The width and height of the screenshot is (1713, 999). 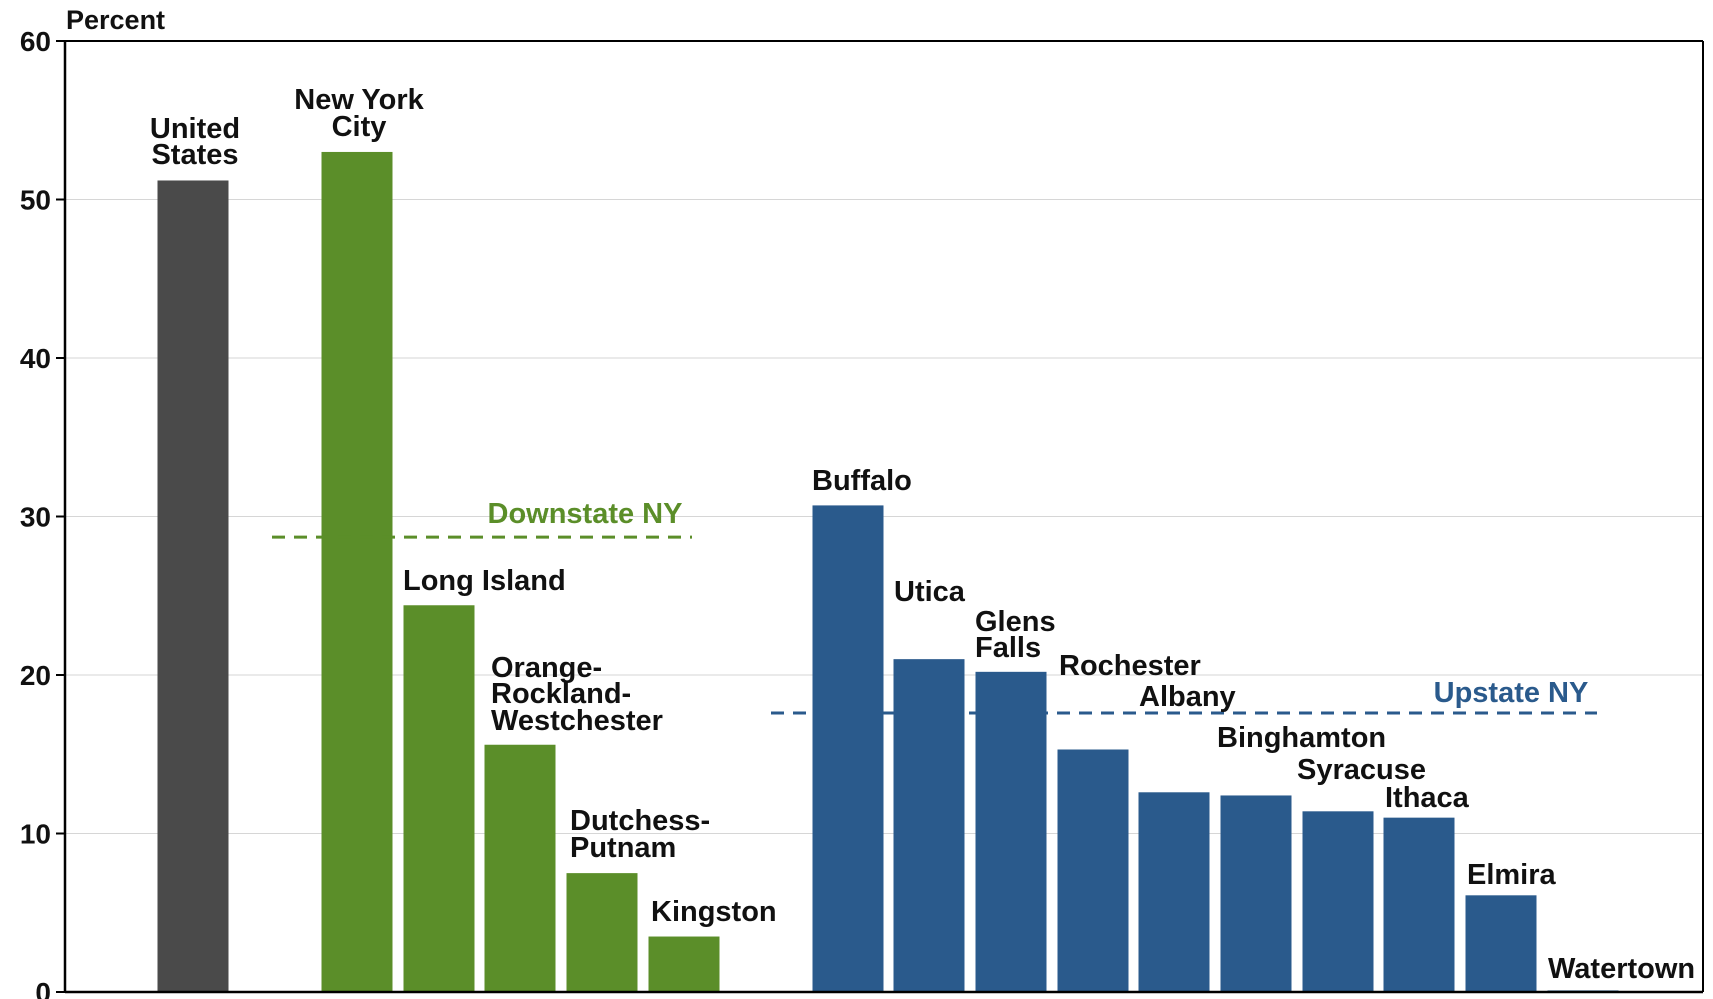 What do you see at coordinates (195, 142) in the screenshot?
I see `bar-label: United States` at bounding box center [195, 142].